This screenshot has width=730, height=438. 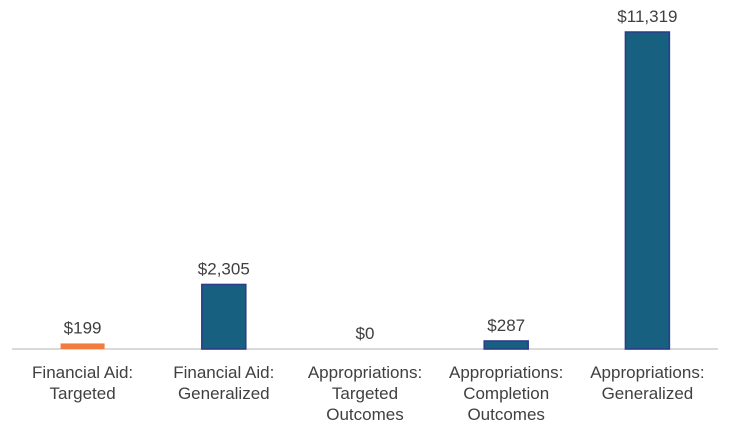 What do you see at coordinates (506, 325) in the screenshot?
I see `data-label: $287` at bounding box center [506, 325].